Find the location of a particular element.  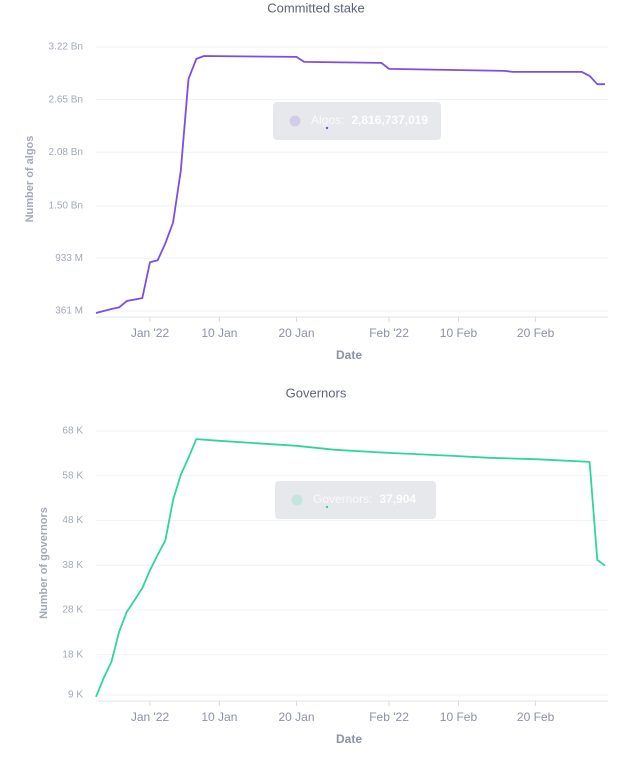

y-tick-label: 18 K is located at coordinates (72, 654).